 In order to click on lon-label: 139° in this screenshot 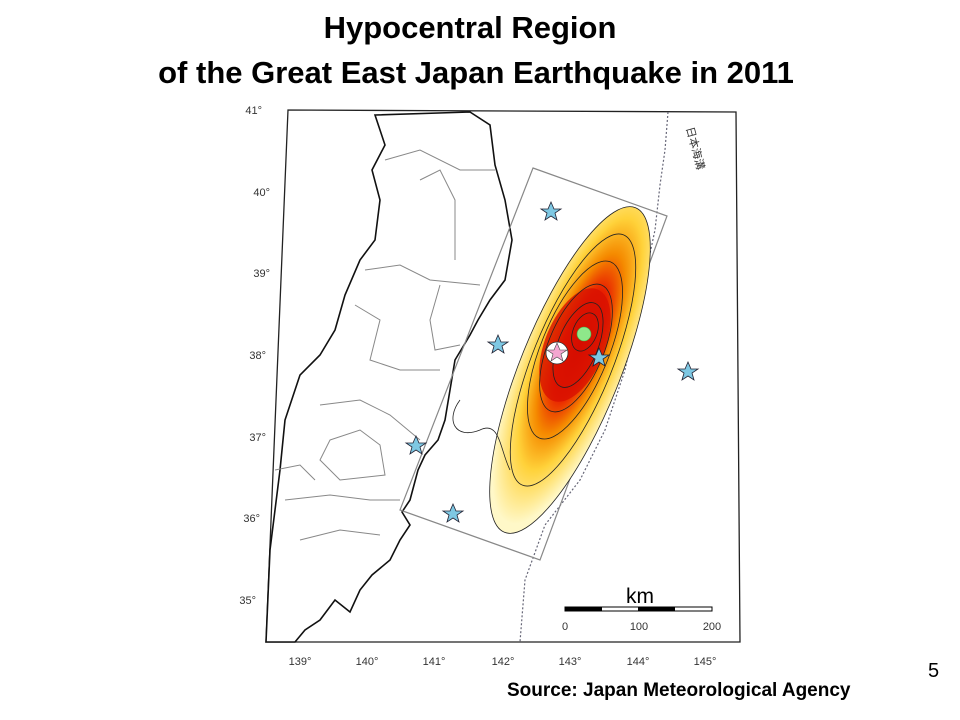, I will do `click(300, 662)`.